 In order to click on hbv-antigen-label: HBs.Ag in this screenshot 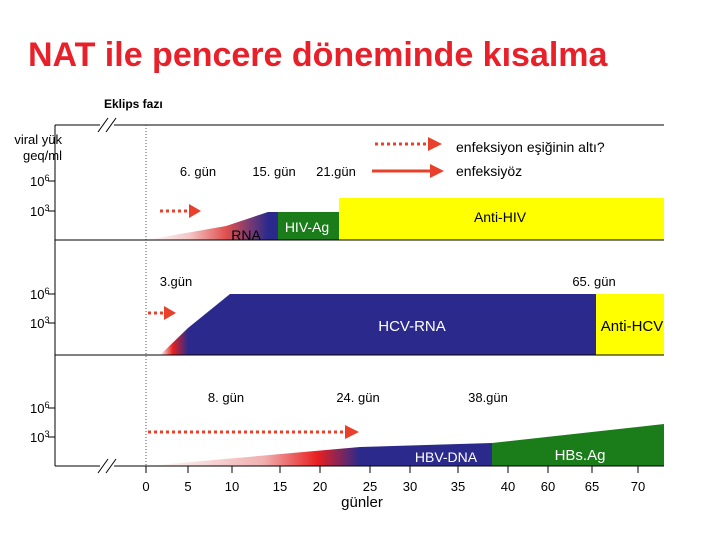, I will do `click(580, 455)`.